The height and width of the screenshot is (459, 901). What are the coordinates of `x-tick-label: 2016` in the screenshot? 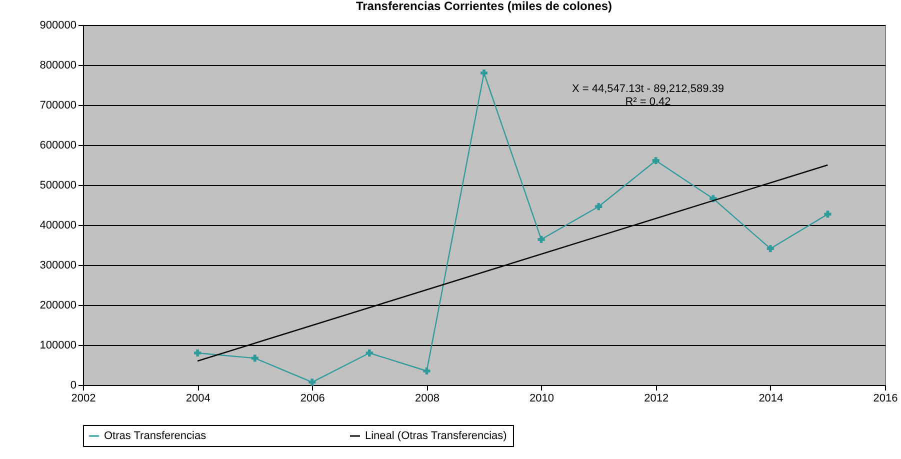 It's located at (885, 398).